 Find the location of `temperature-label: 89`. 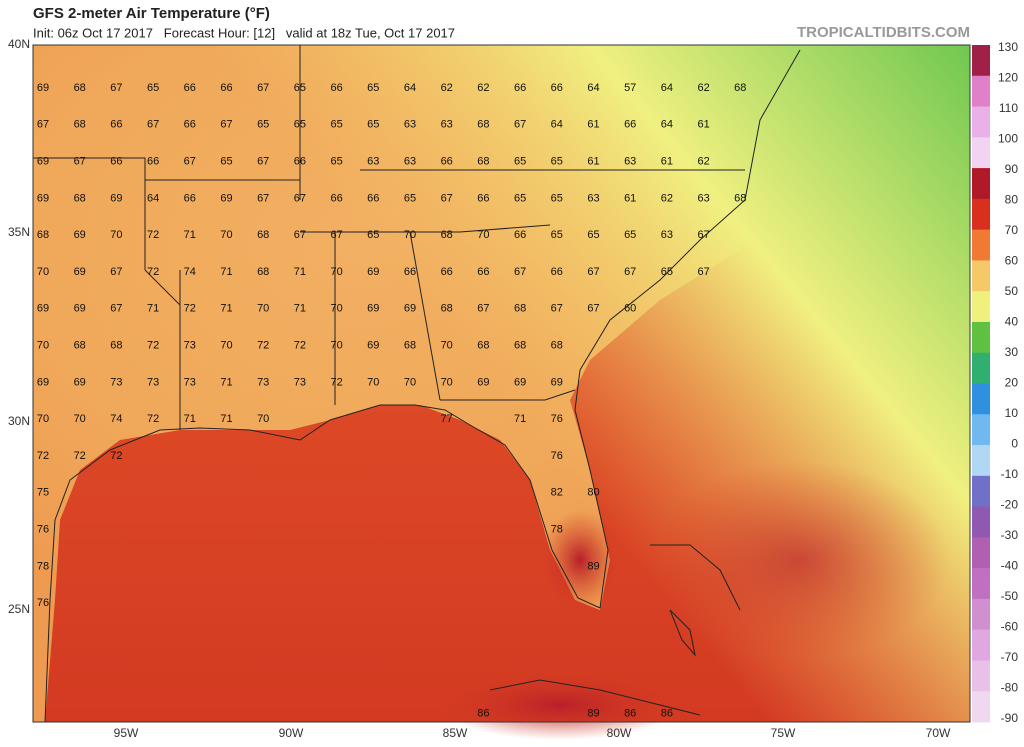

temperature-label: 89 is located at coordinates (593, 714).